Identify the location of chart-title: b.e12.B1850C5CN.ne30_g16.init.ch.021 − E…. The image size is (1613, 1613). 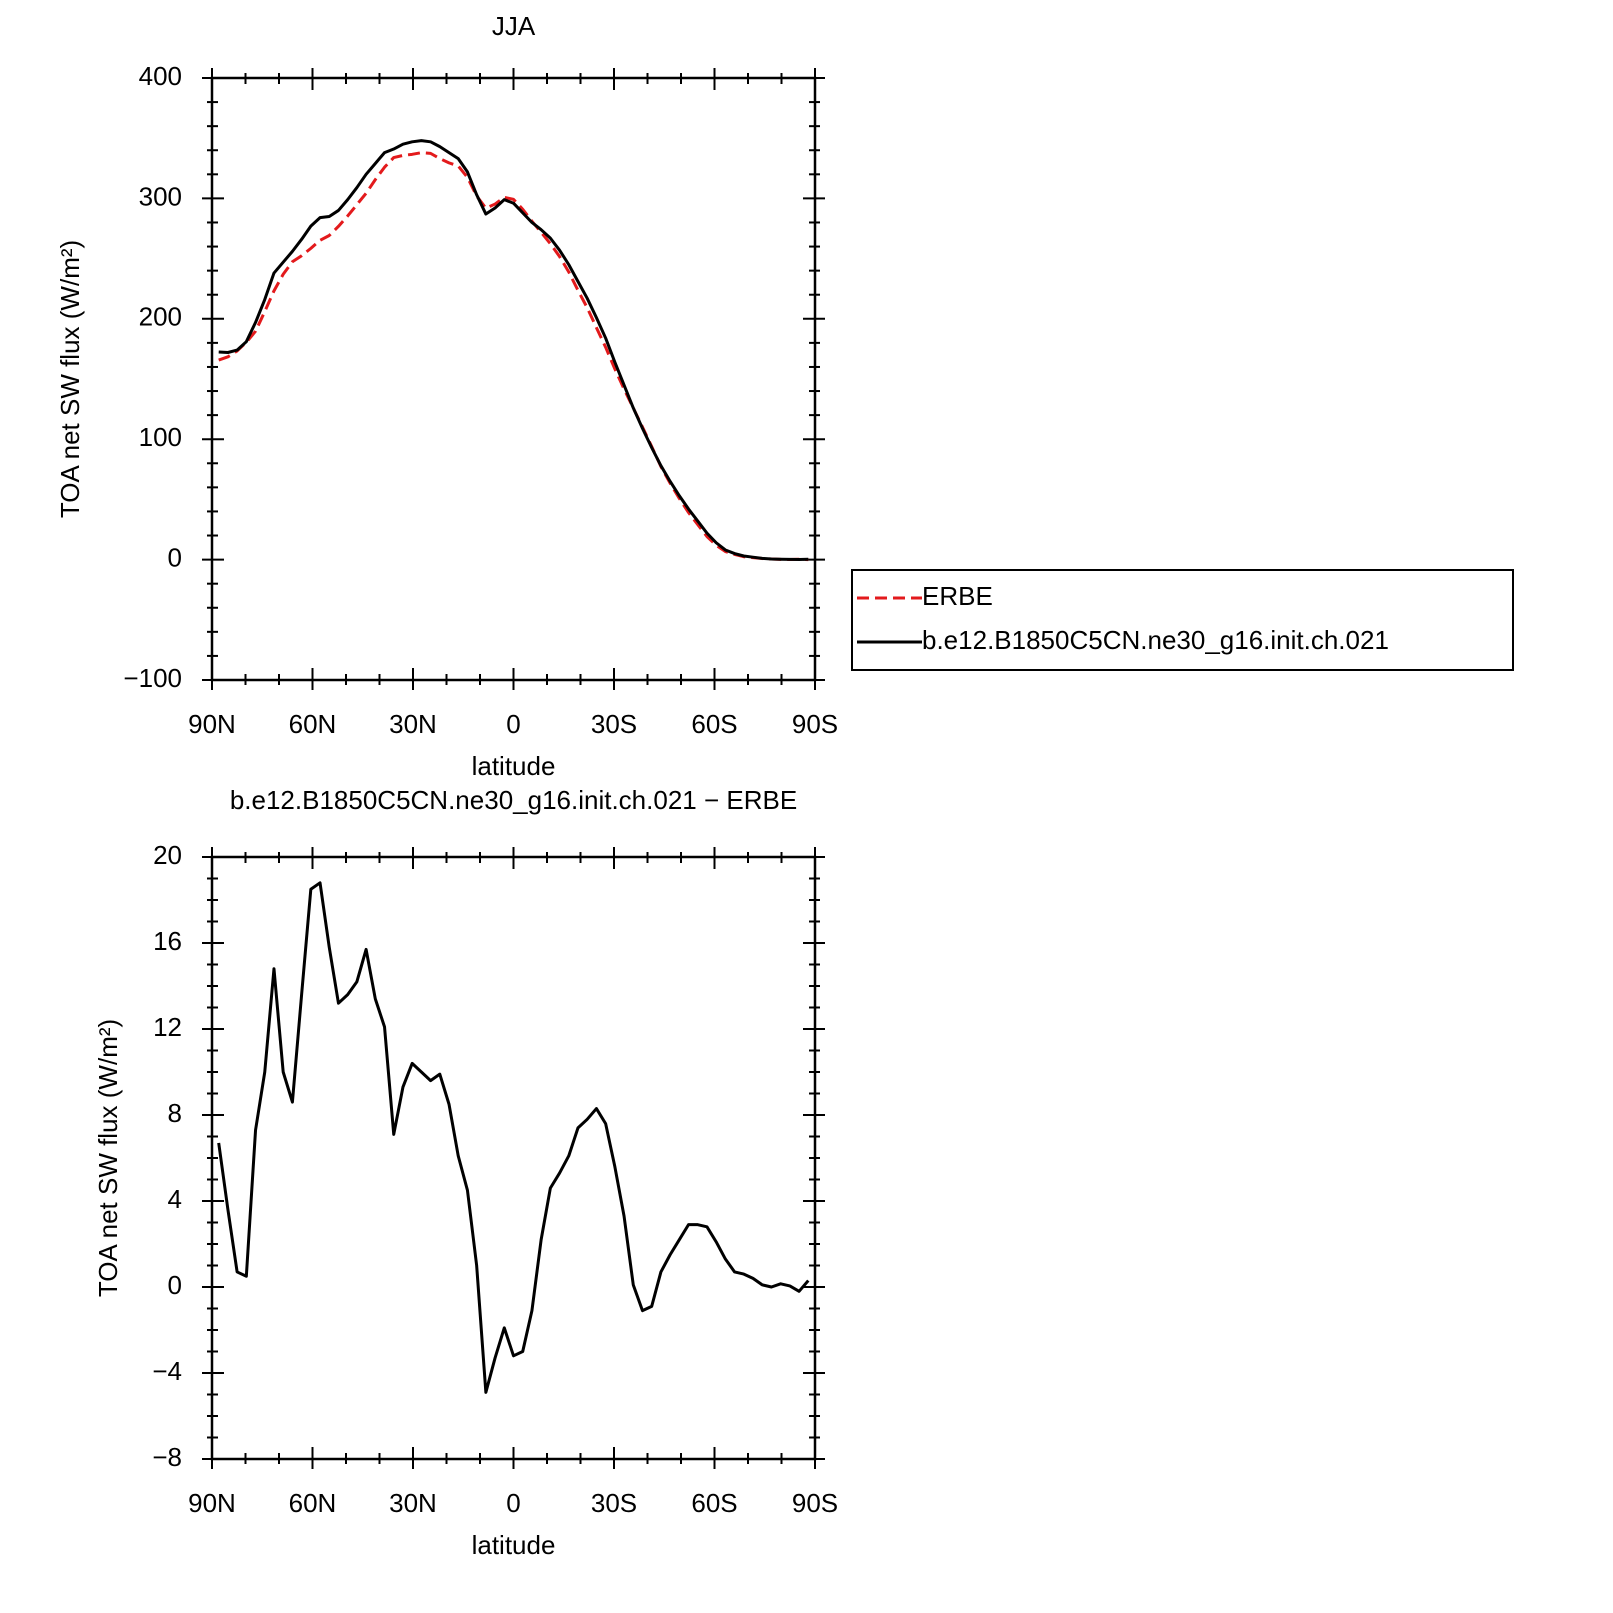
(513, 800).